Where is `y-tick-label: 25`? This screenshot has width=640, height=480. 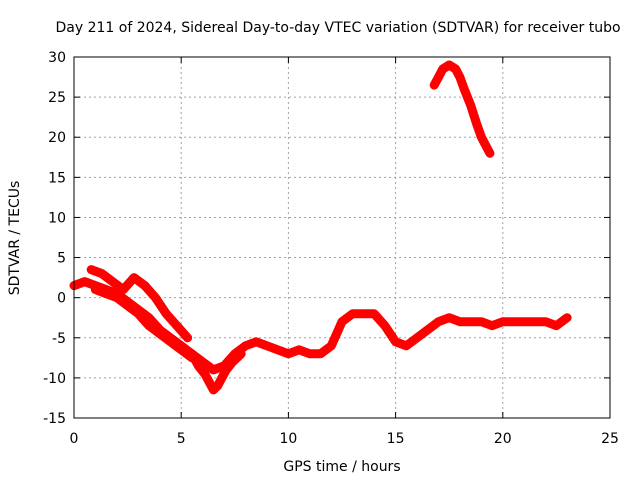 y-tick-label: 25 is located at coordinates (57, 98).